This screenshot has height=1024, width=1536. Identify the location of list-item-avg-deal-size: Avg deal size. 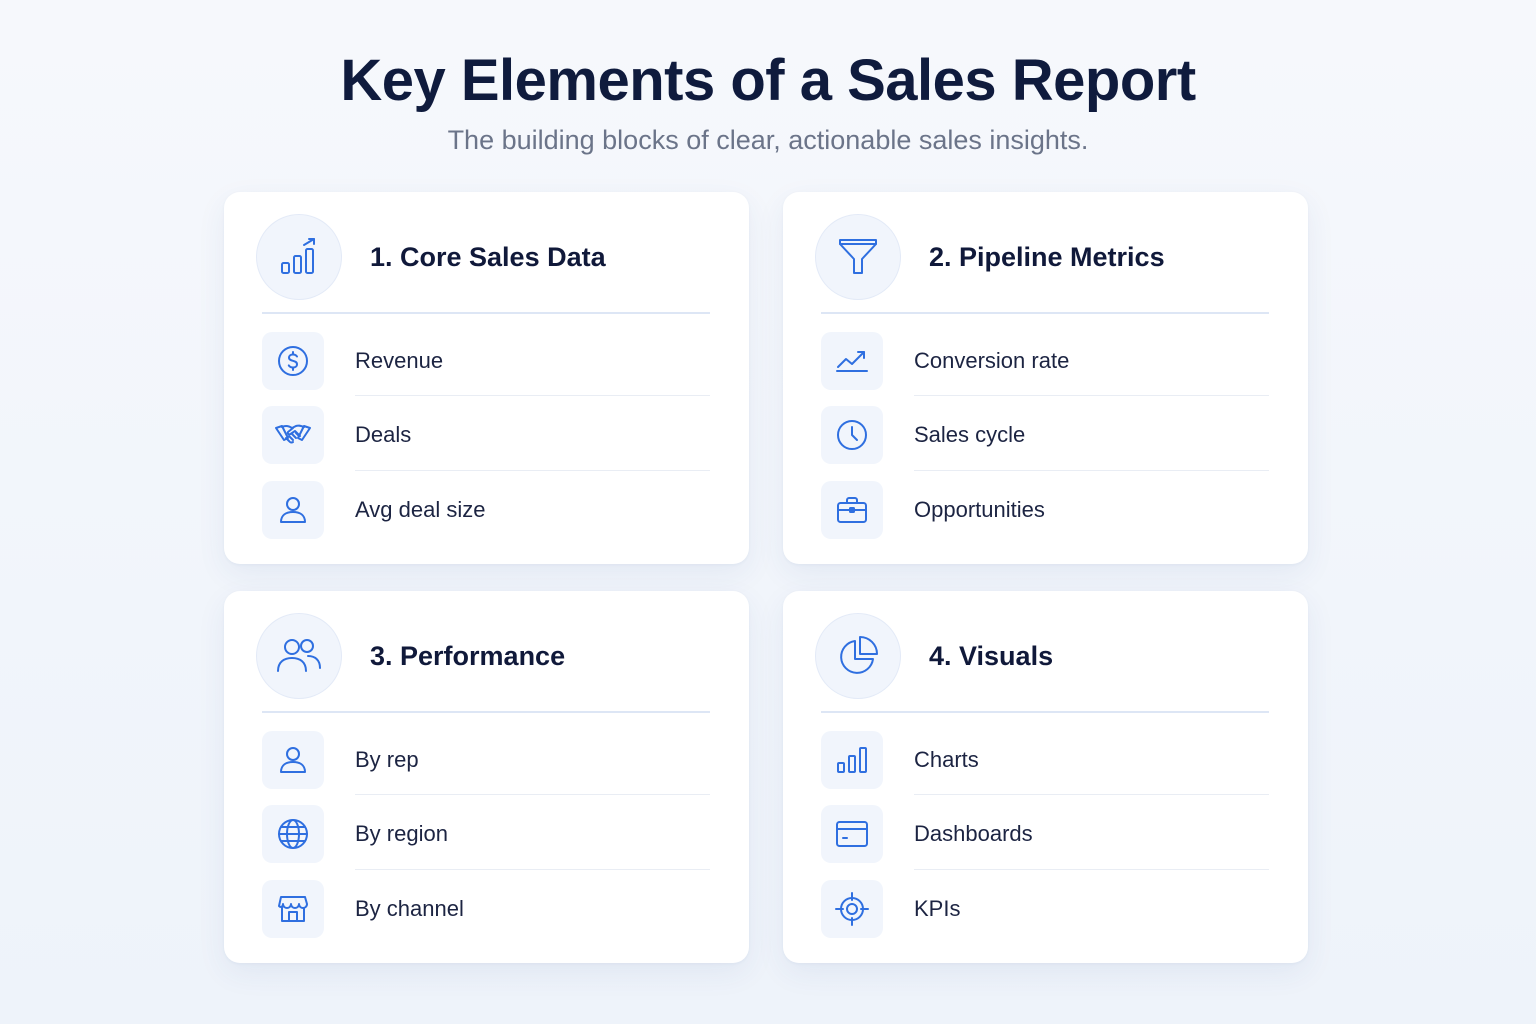
(486, 510).